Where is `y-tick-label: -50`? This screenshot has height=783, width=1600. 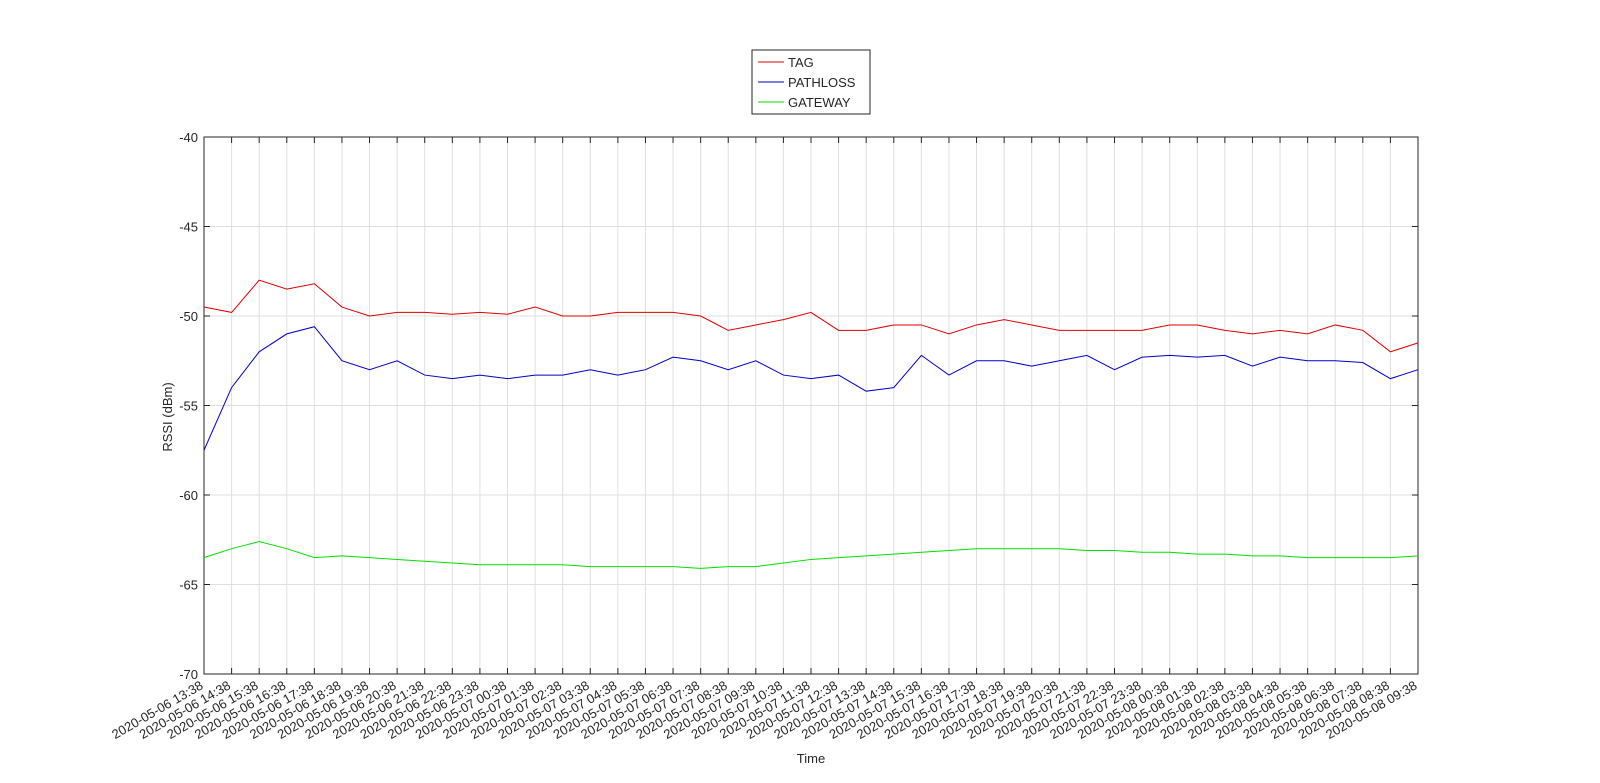
y-tick-label: -50 is located at coordinates (188, 316).